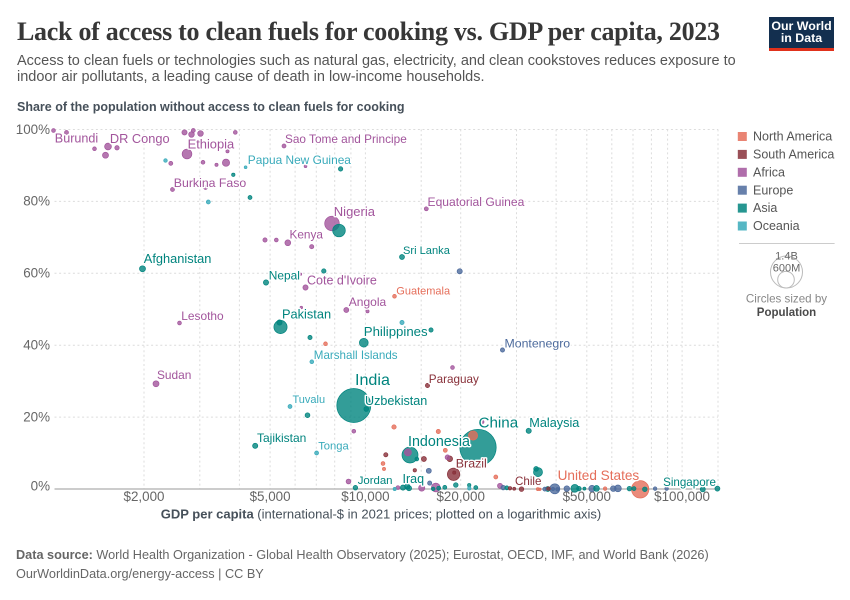  Describe the element at coordinates (284, 276) in the screenshot. I see `svg-text: Nepal` at that location.